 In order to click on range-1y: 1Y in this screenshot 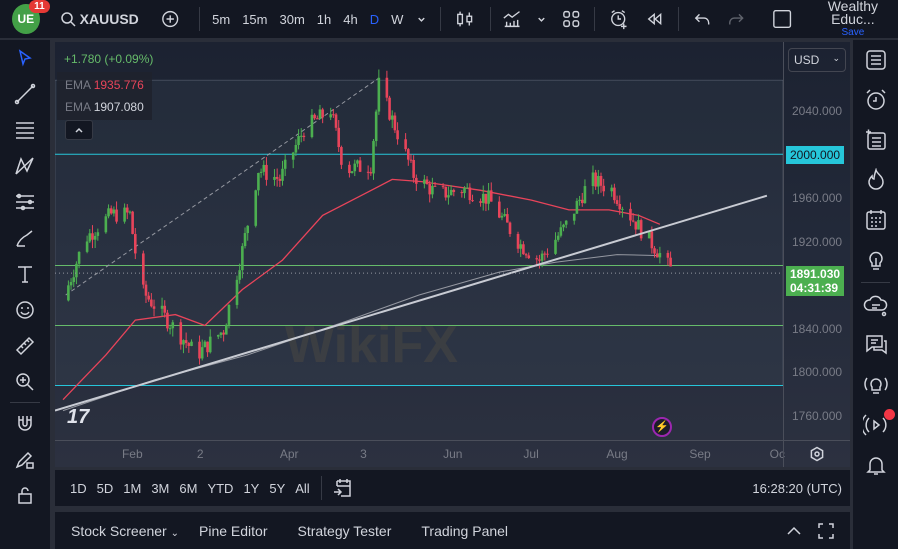, I will do `click(251, 488)`.